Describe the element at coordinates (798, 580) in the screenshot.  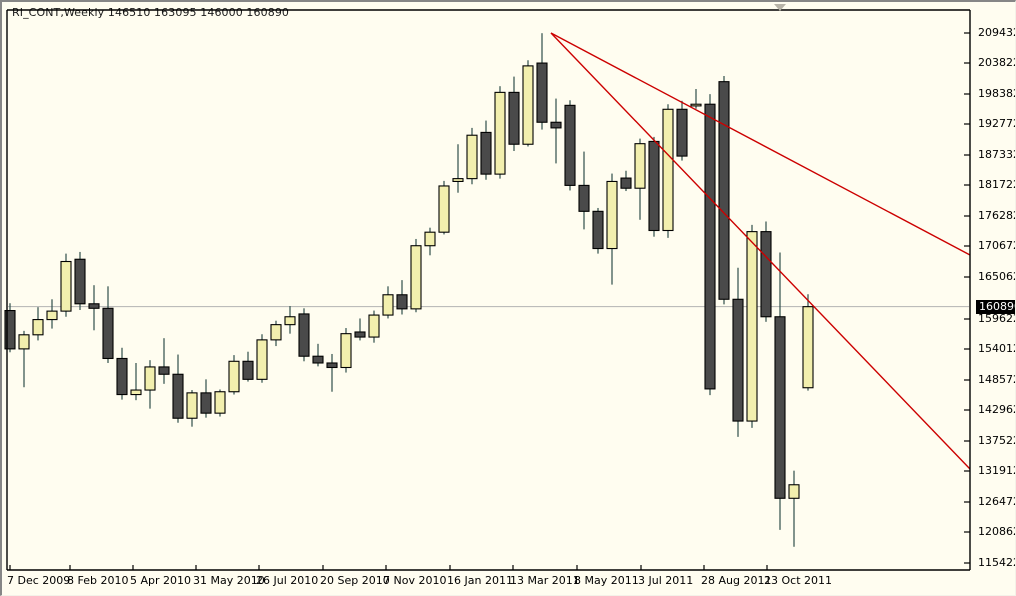
I see `x-axis-tick-label: 23 Oct 2011` at that location.